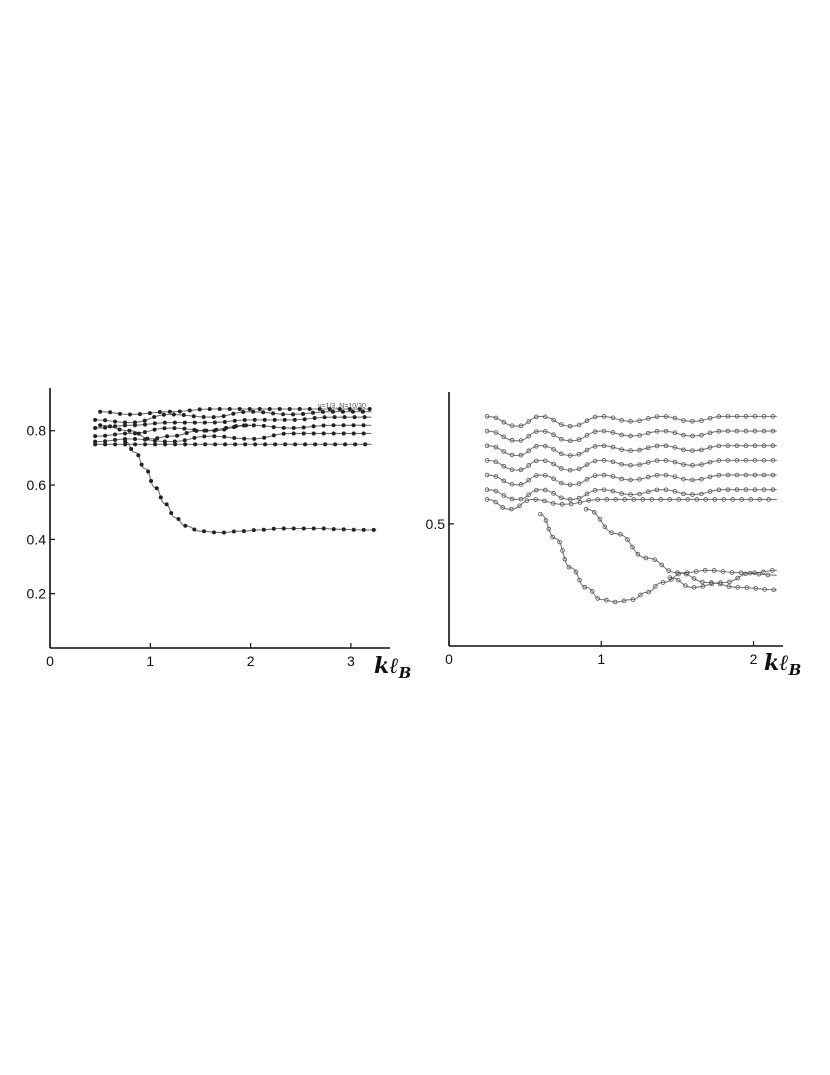  I want to click on right-series, so click(630, 509).